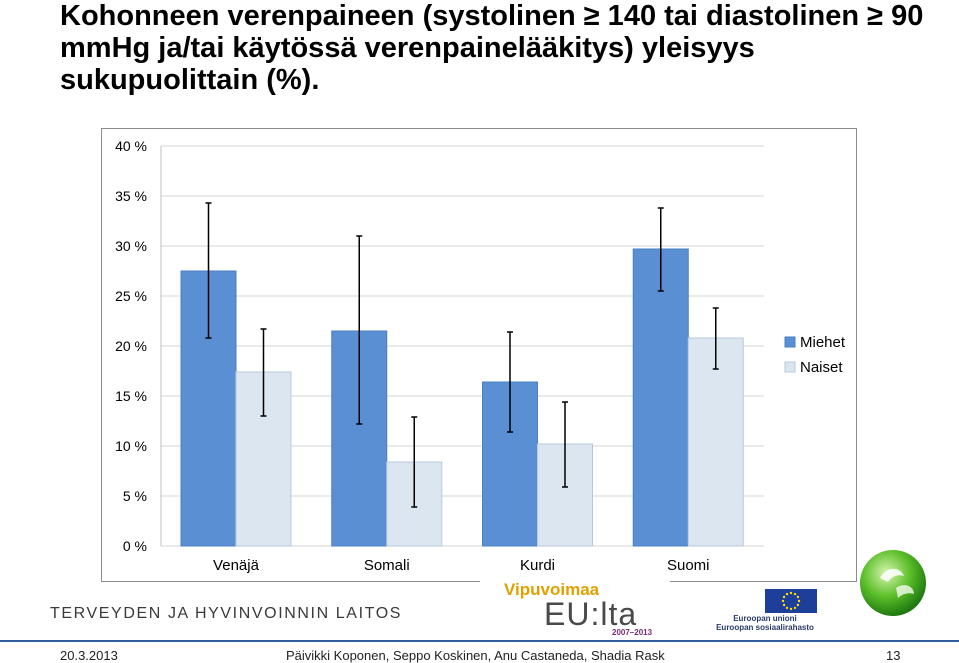  What do you see at coordinates (893, 583) in the screenshot?
I see `globe-leaf-icon` at bounding box center [893, 583].